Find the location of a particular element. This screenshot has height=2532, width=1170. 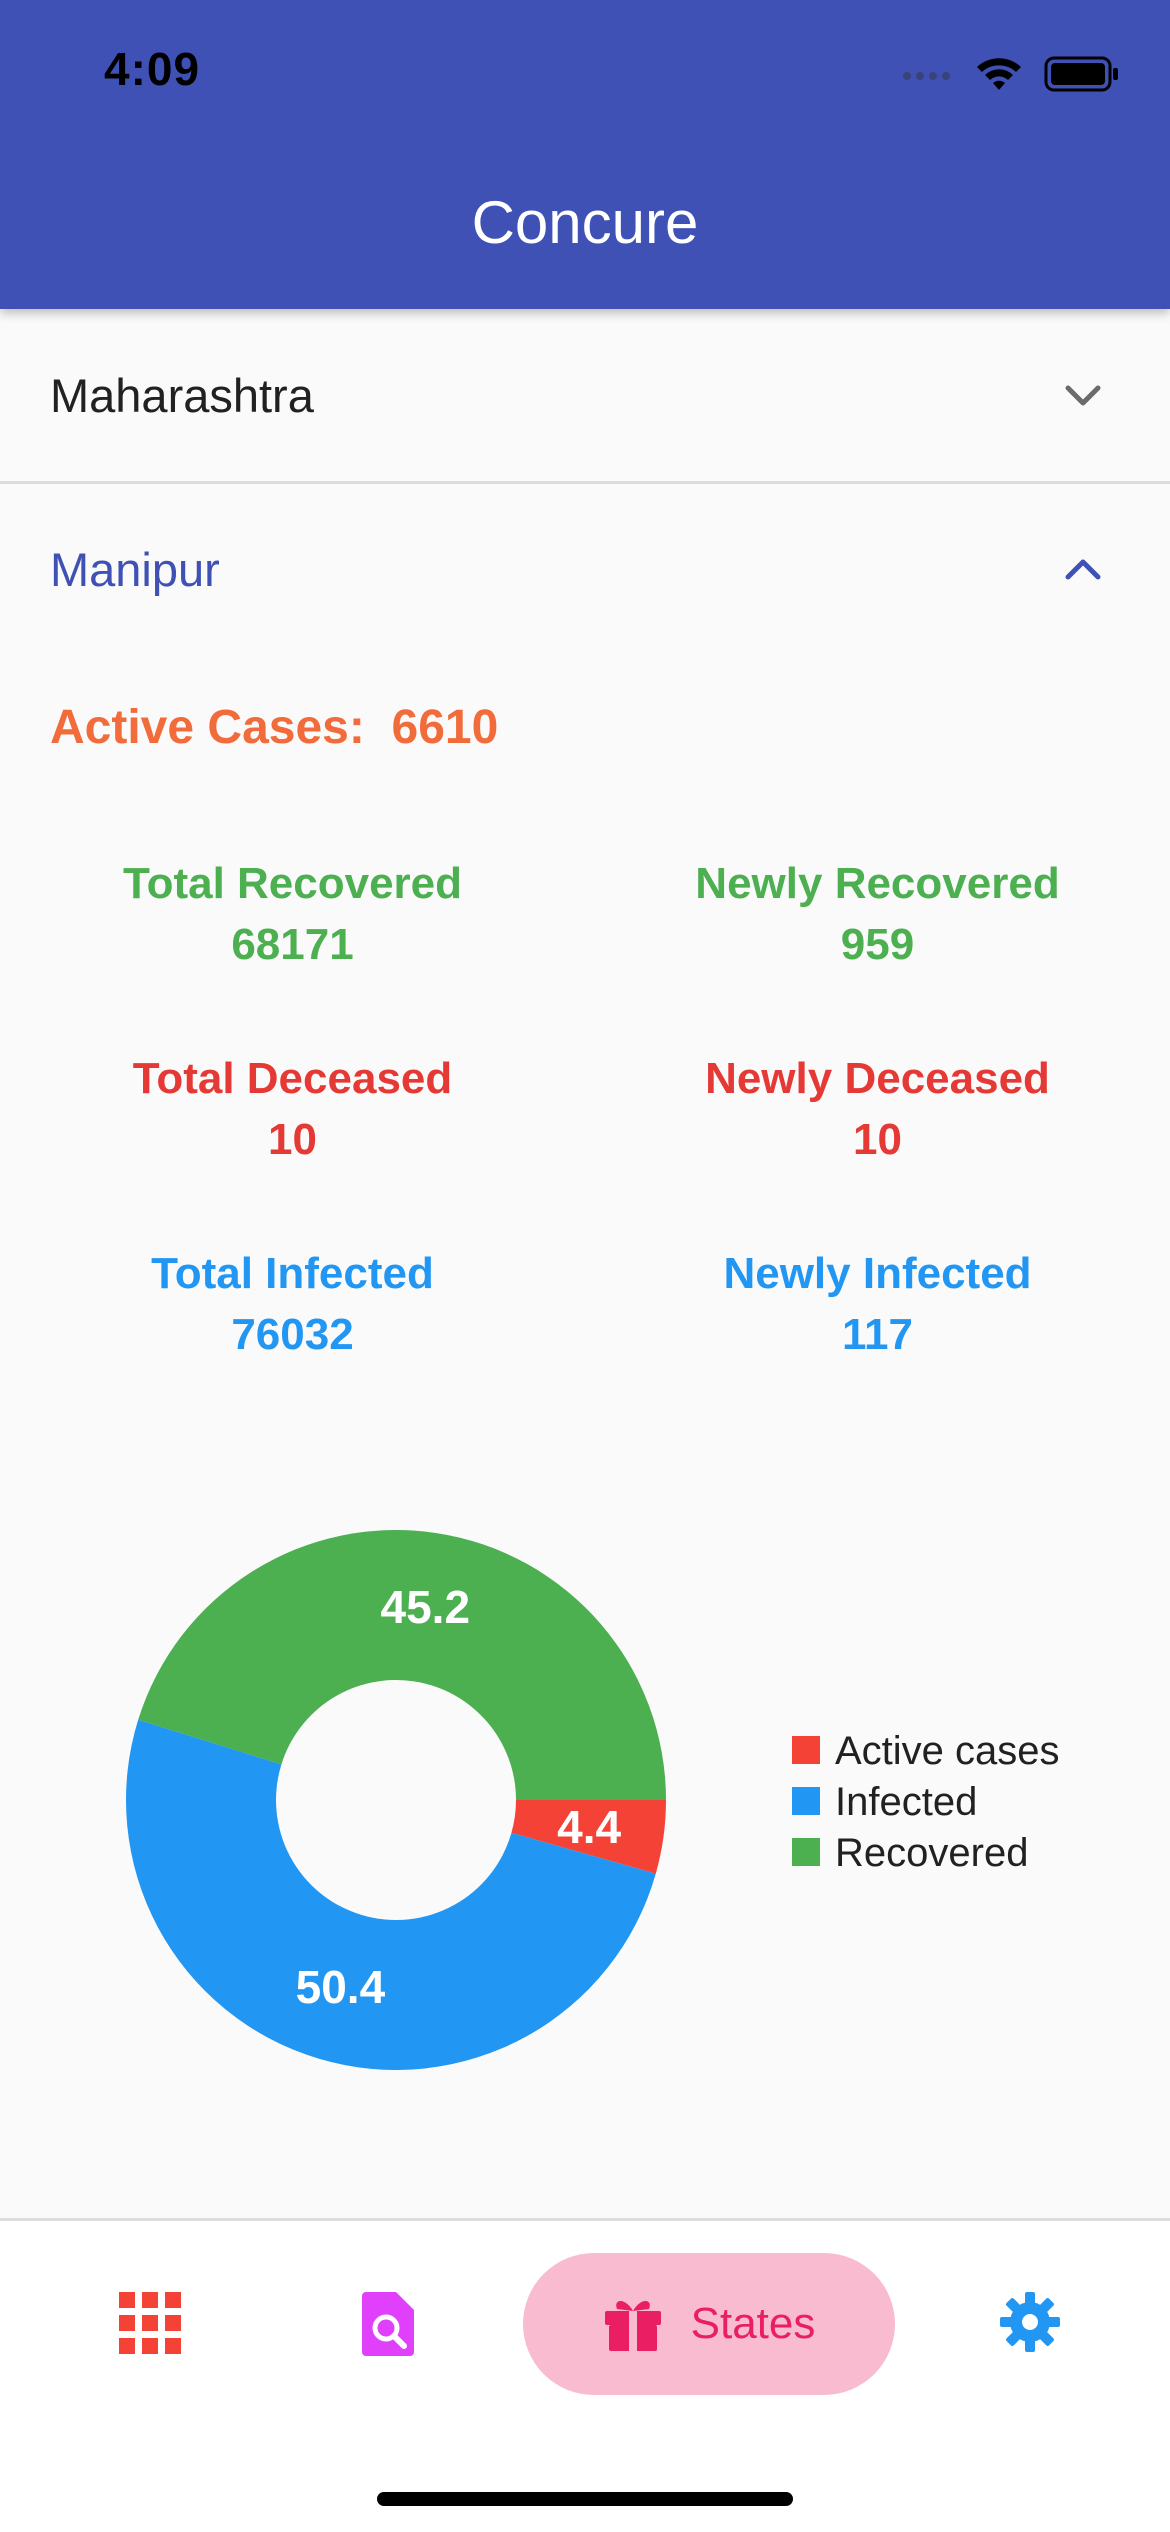

chevron-up-icon is located at coordinates (1083, 569).